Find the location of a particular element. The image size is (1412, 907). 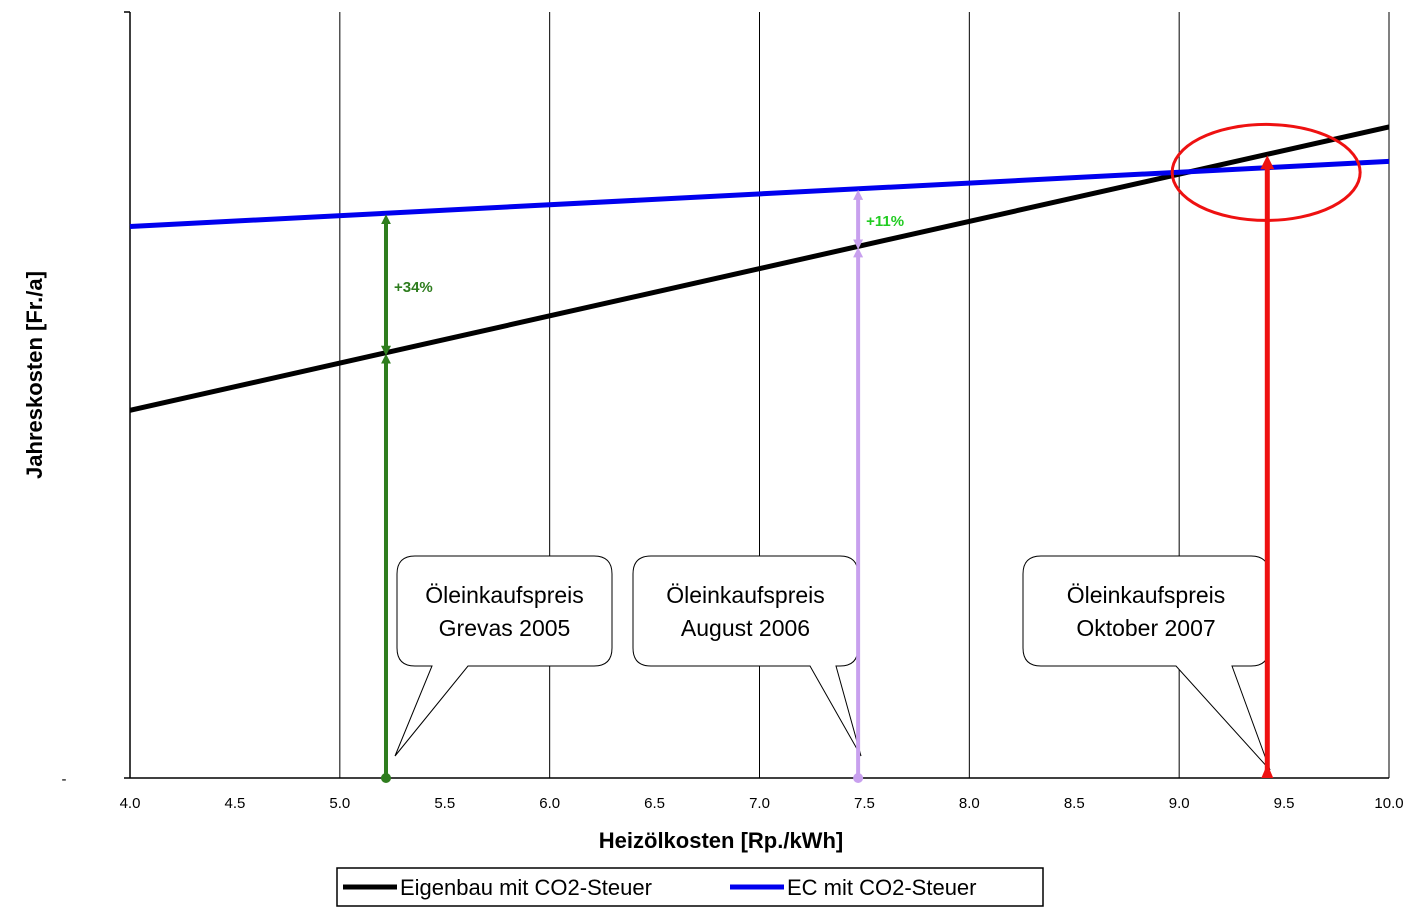

callout-text: Grevas 2005 is located at coordinates (505, 628).